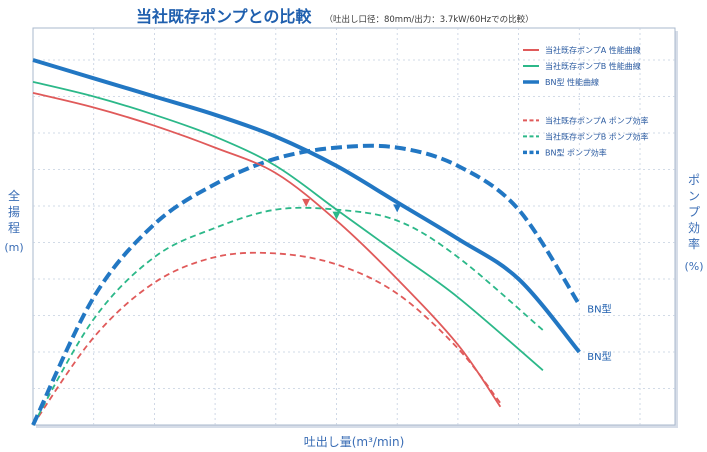 This screenshot has height=452, width=707. What do you see at coordinates (576, 152) in the screenshot?
I see `legend-label-5: BN型 ポンプ効率` at bounding box center [576, 152].